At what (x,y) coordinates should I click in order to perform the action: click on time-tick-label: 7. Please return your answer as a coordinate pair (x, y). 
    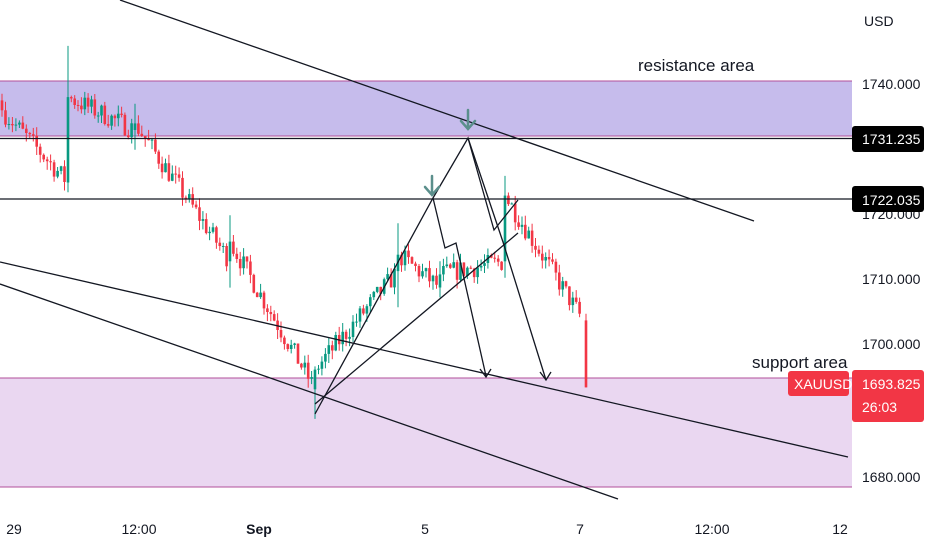
    Looking at the image, I should click on (580, 529).